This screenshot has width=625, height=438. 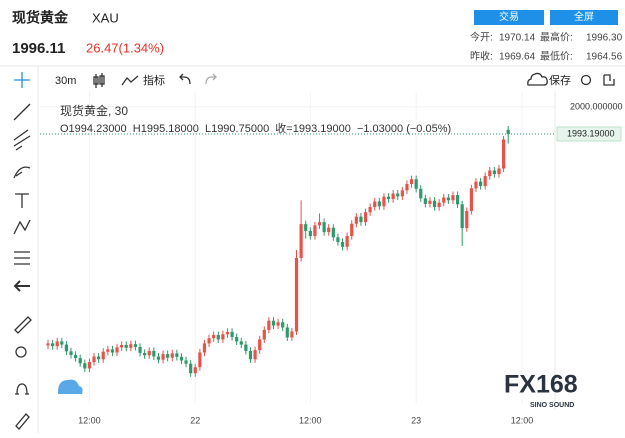 What do you see at coordinates (211, 79) in the screenshot?
I see `redo-icon` at bounding box center [211, 79].